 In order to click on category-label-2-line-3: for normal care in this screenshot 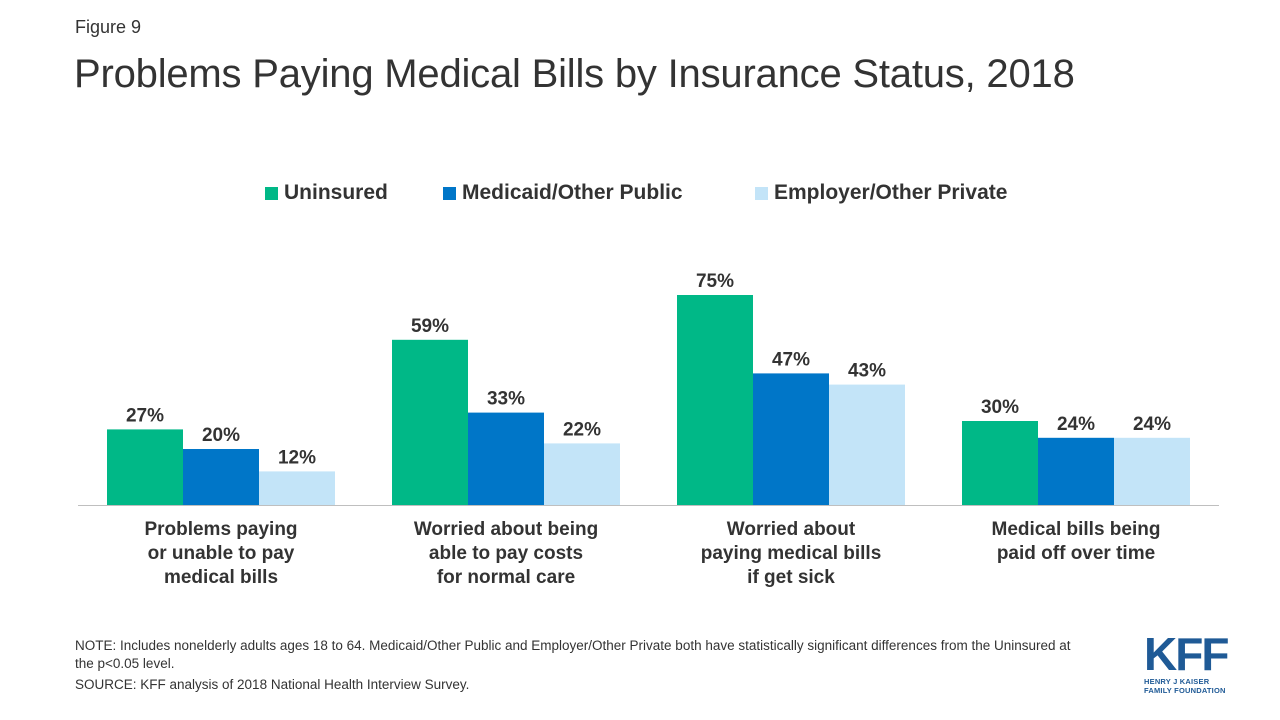, I will do `click(506, 577)`.